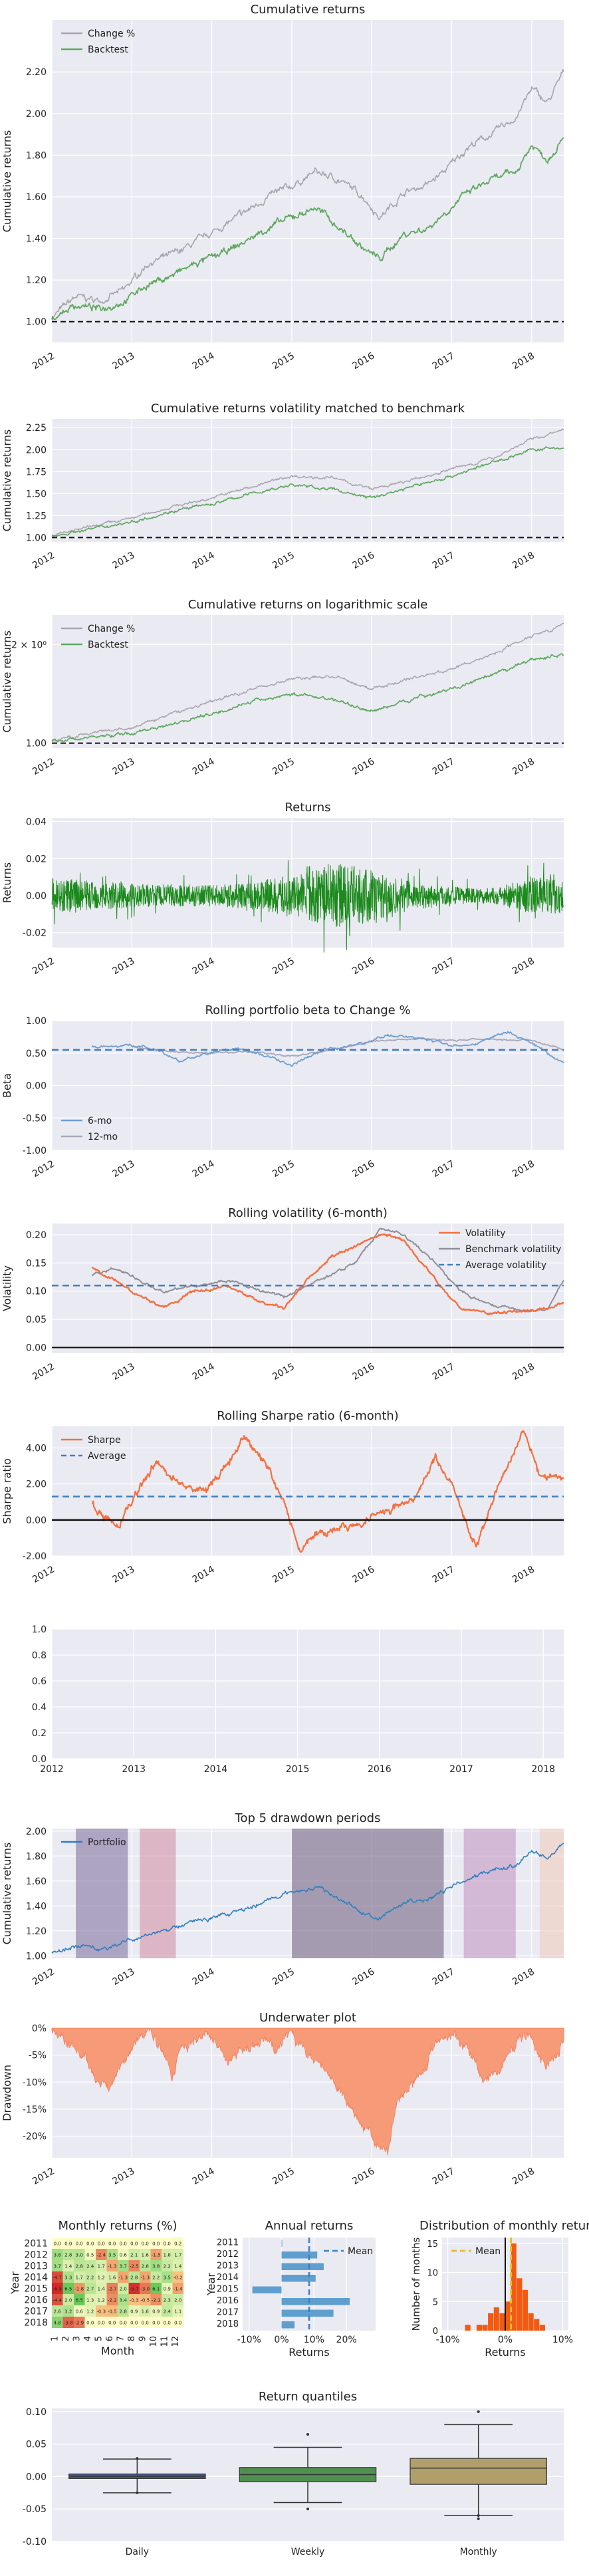  I want to click on heatmap-value: -4.4, so click(57, 2300).